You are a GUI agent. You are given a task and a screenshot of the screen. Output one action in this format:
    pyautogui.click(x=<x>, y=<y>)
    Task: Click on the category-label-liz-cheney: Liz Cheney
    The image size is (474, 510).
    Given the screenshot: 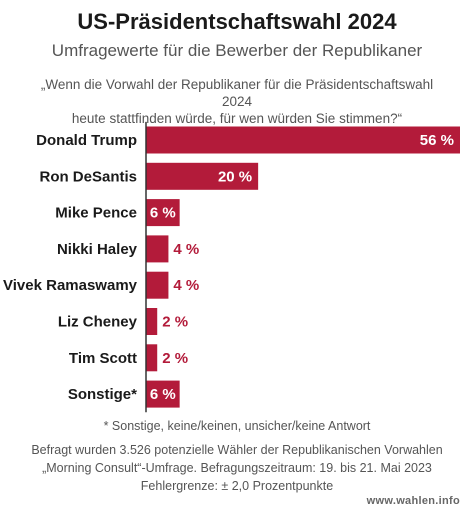 What is the action you would take?
    pyautogui.click(x=98, y=322)
    